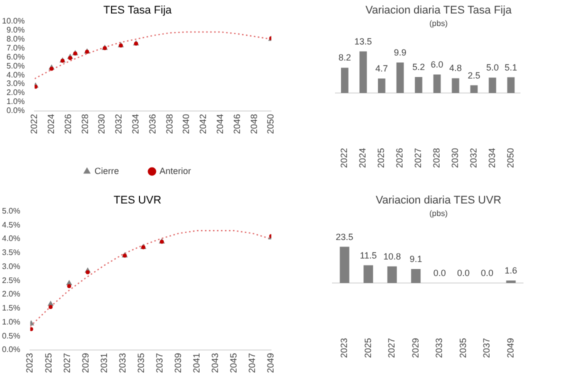 The width and height of the screenshot is (579, 379). What do you see at coordinates (252, 363) in the screenshot?
I see `x-tick-label: 2047` at bounding box center [252, 363].